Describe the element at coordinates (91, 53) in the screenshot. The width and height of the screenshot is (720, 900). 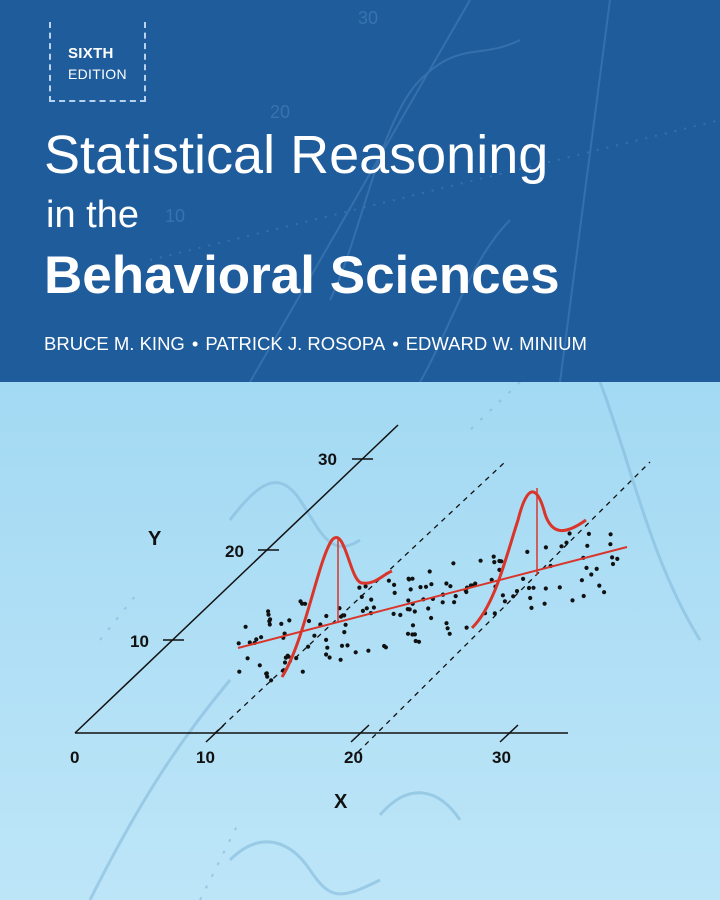
I see `edition-number: SIXTH` at that location.